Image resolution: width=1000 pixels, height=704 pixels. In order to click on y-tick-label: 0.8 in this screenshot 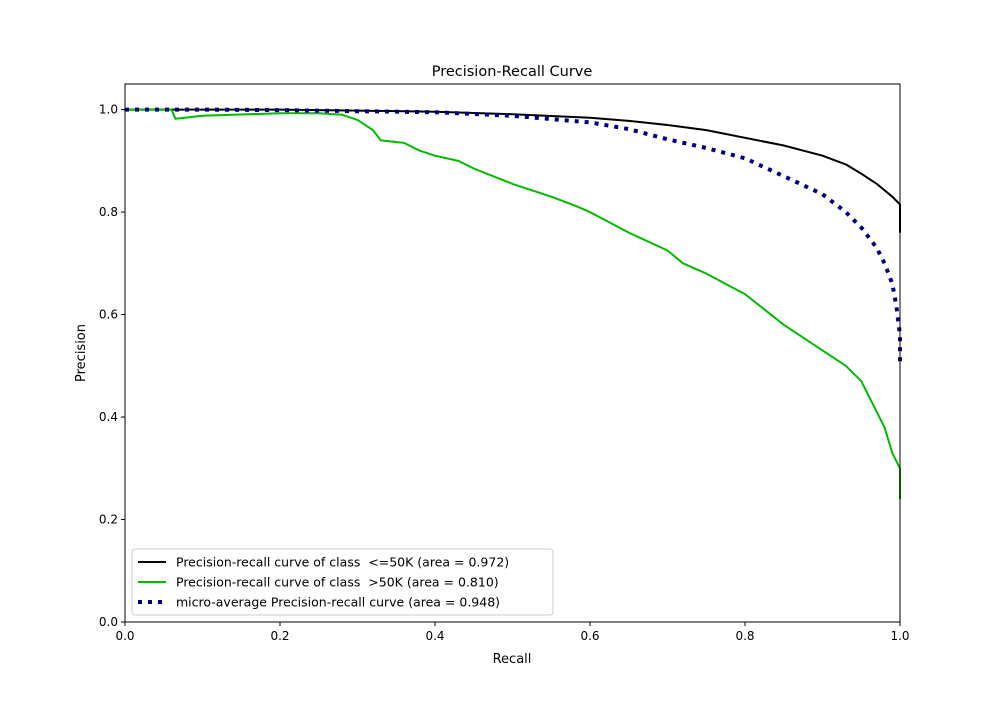, I will do `click(108, 212)`.